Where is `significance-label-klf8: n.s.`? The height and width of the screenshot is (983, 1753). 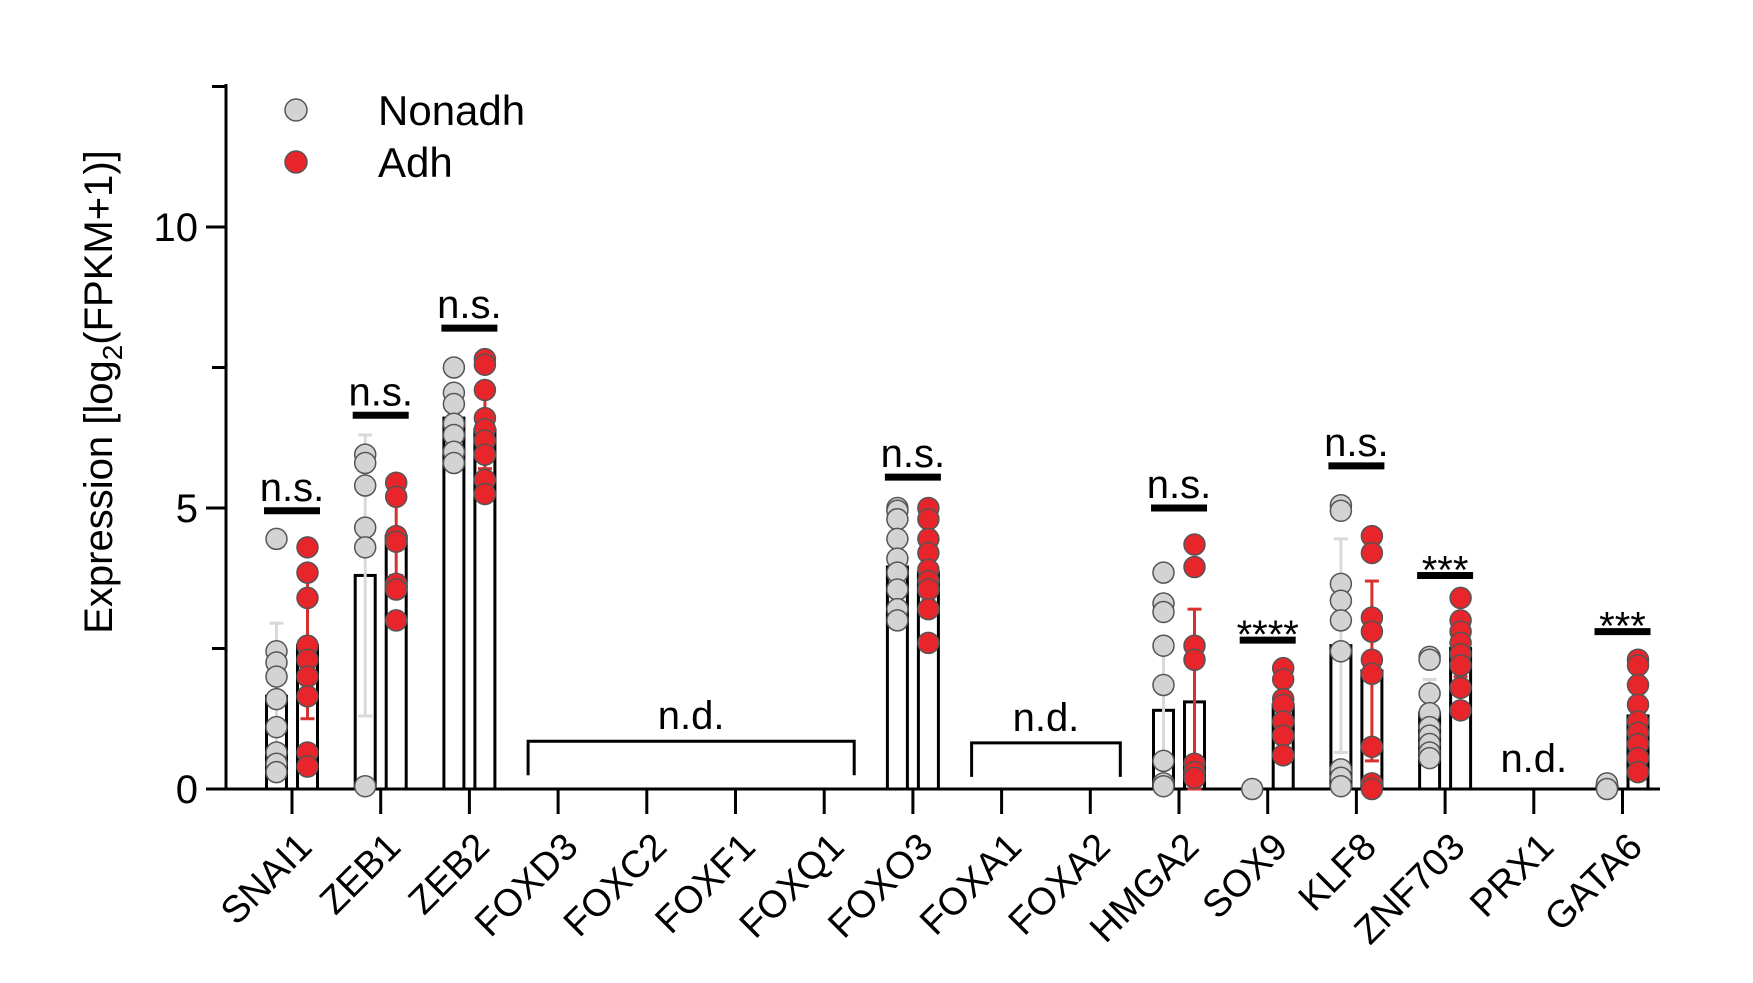 significance-label-klf8: n.s. is located at coordinates (1356, 443).